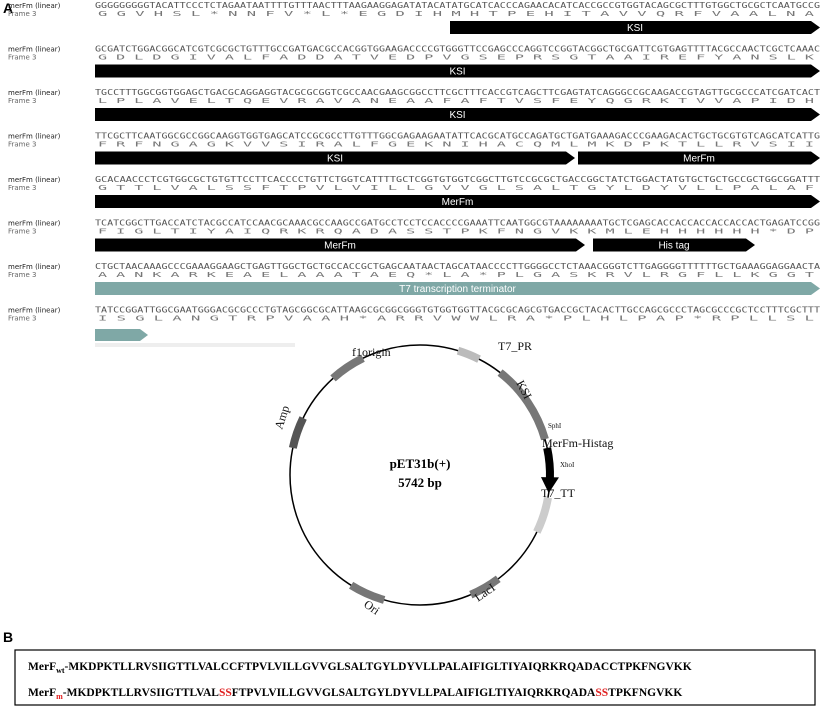  I want to click on plasmid-arrowhead, so click(549, 485).